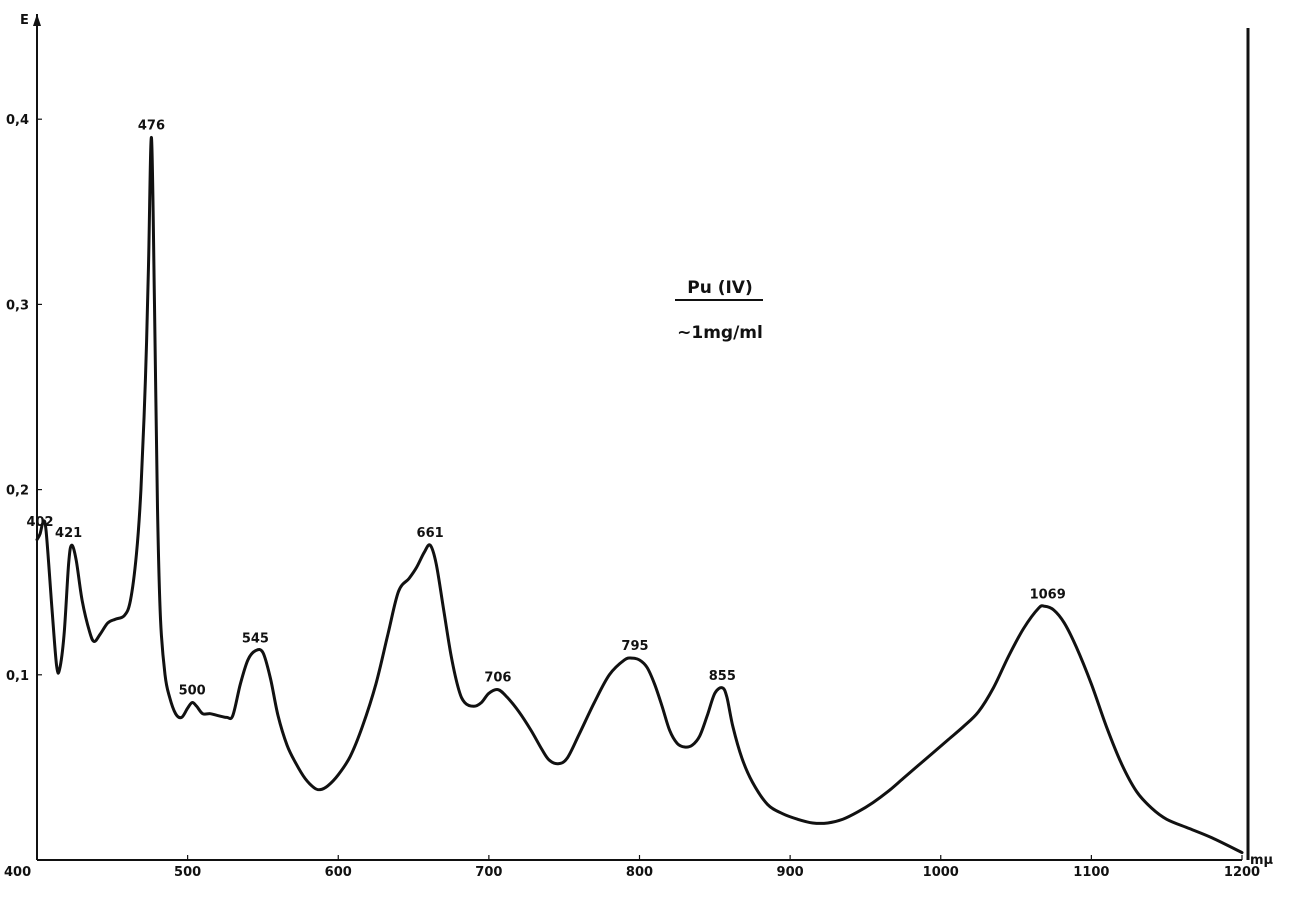 The image size is (1293, 897). Describe the element at coordinates (722, 676) in the screenshot. I see `peak-label: 855` at that location.